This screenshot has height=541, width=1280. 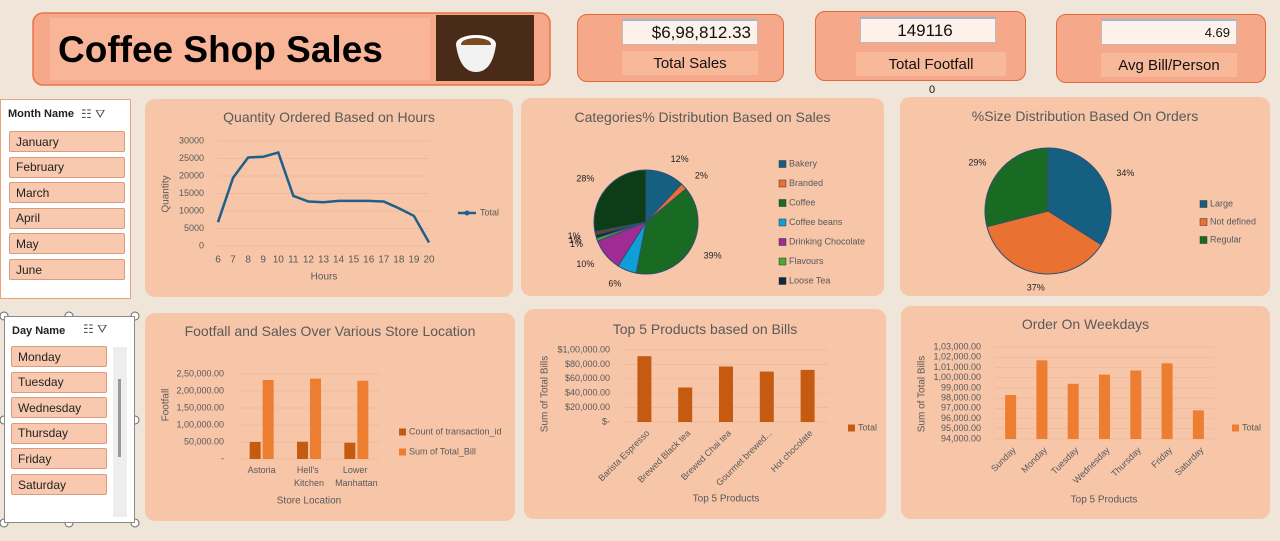 What do you see at coordinates (200, 407) in the screenshot?
I see `y-tick-label: 1,50,000.00` at bounding box center [200, 407].